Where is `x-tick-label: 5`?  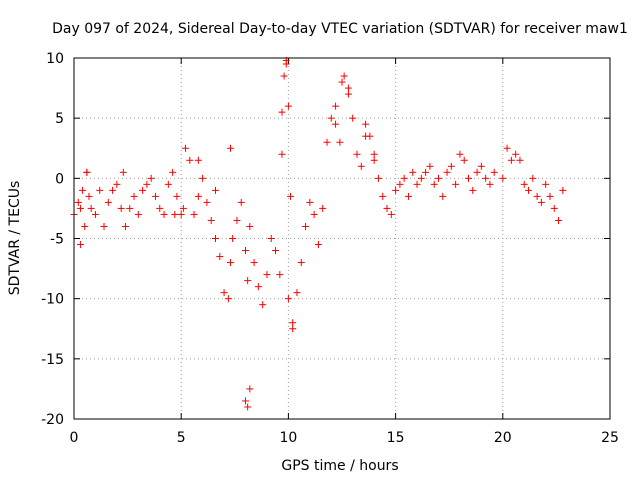 x-tick-label: 5 is located at coordinates (181, 438).